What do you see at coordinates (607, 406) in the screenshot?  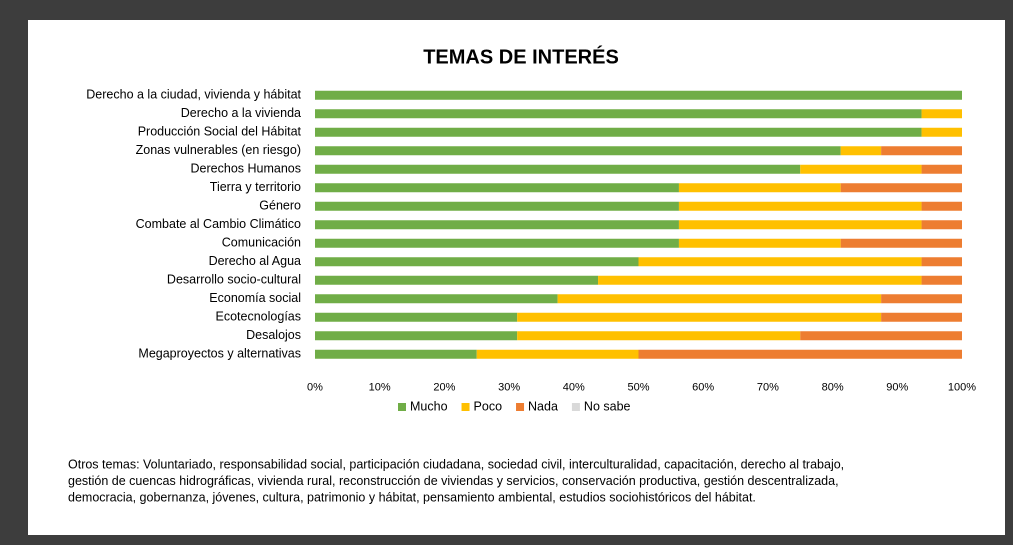 I see `legend-label: No sabe` at bounding box center [607, 406].